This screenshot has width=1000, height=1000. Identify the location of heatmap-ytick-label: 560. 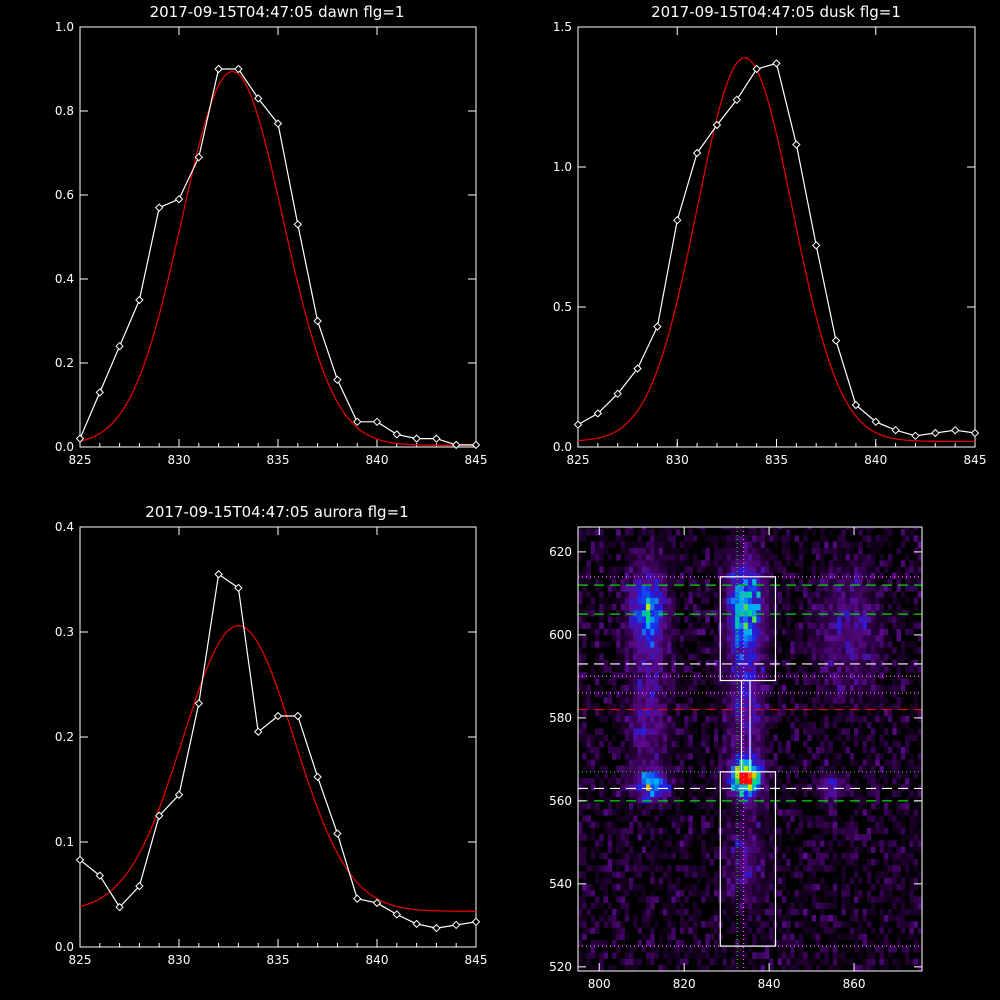
(560, 801).